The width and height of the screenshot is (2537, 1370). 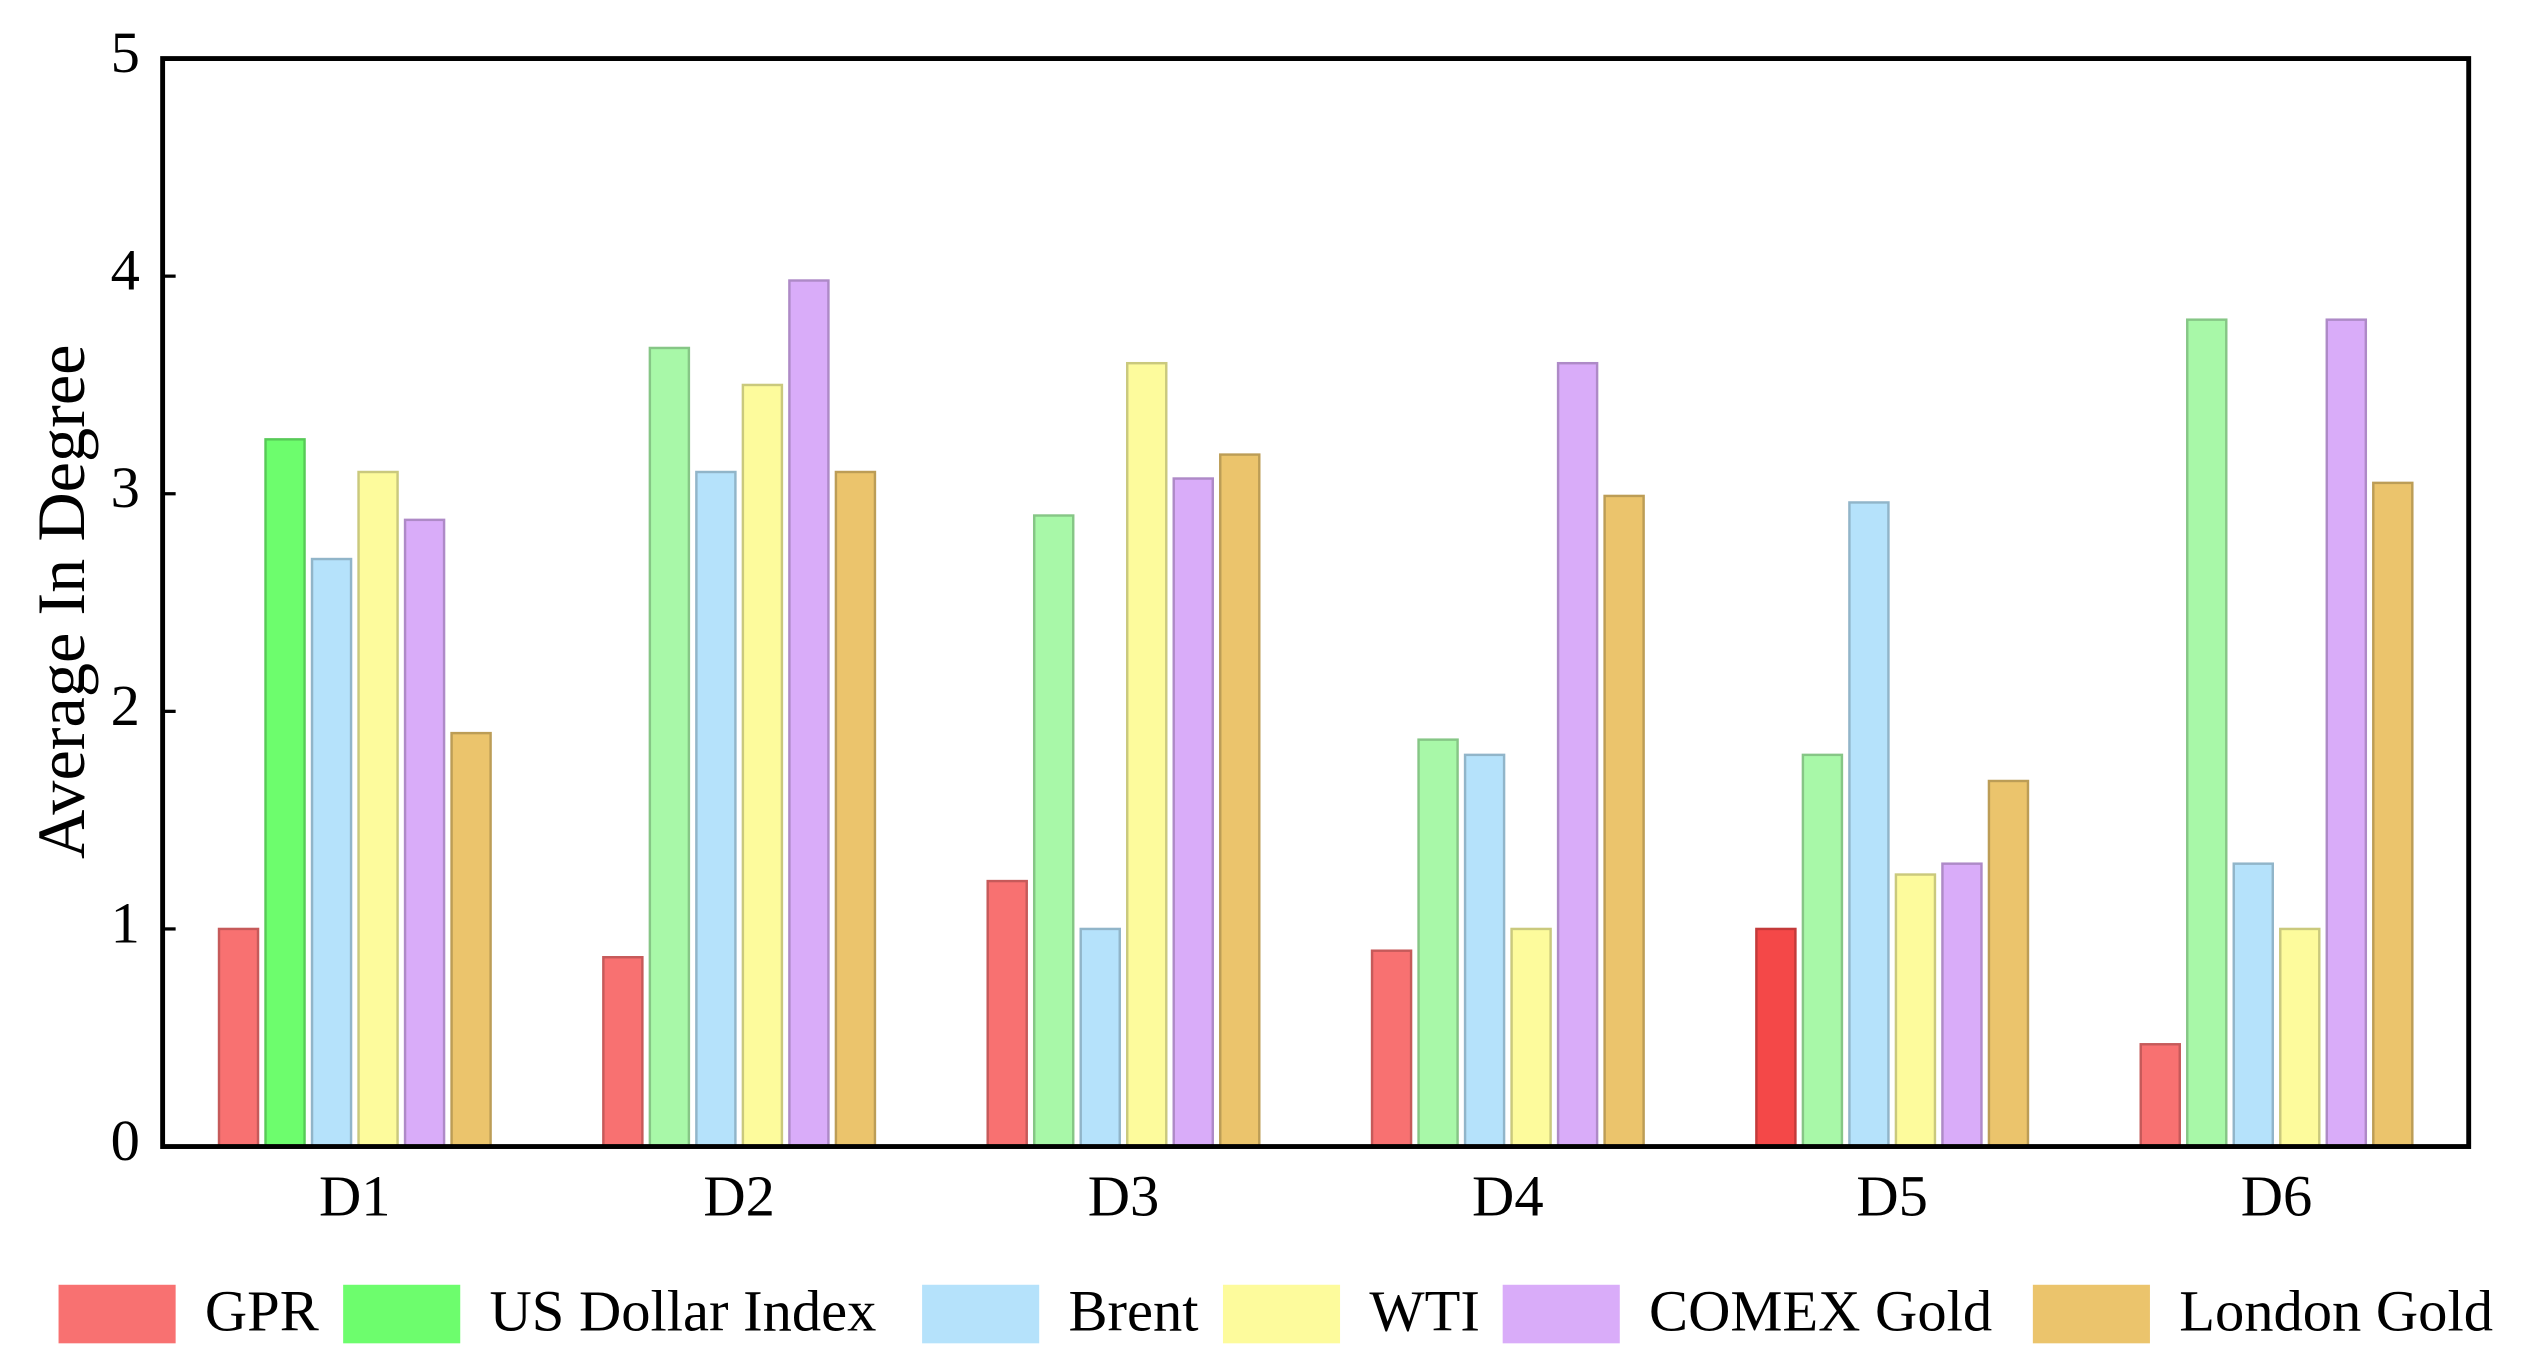 What do you see at coordinates (125, 705) in the screenshot?
I see `y-tick-label: 2` at bounding box center [125, 705].